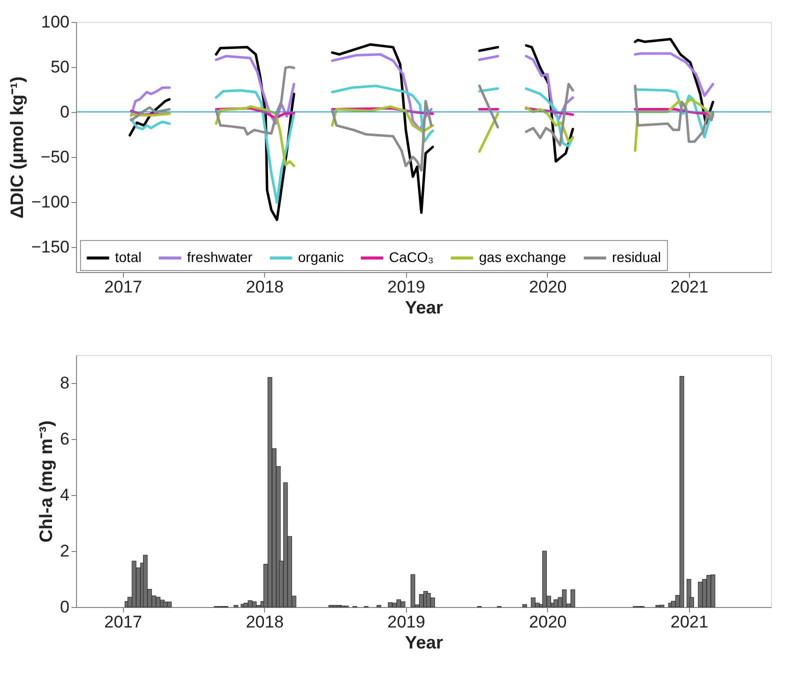 The image size is (804, 681). Describe the element at coordinates (55, 22) in the screenshot. I see `y-tick-label: 100` at that location.